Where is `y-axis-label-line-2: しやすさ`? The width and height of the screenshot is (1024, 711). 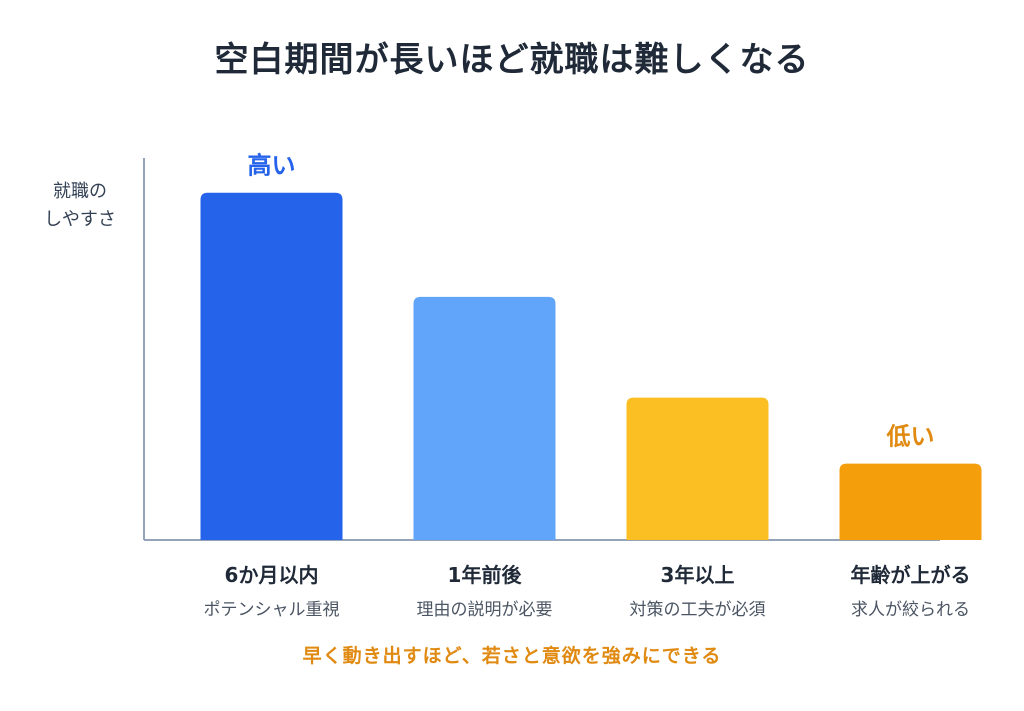 y-axis-label-line-2: しやすさ is located at coordinates (80, 219).